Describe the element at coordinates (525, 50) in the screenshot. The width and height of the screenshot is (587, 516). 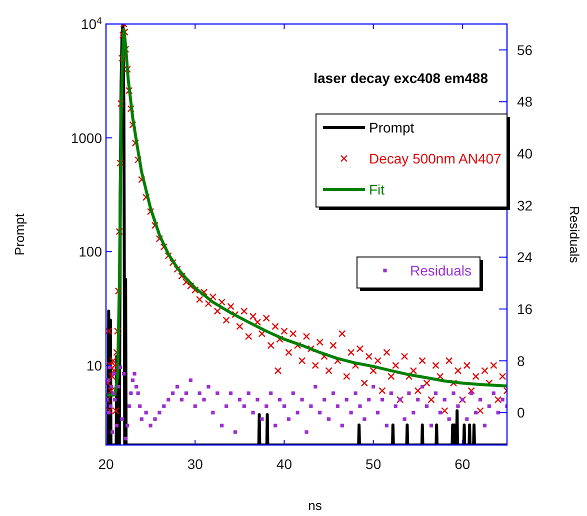
I see `y2-tick-label: 56` at that location.